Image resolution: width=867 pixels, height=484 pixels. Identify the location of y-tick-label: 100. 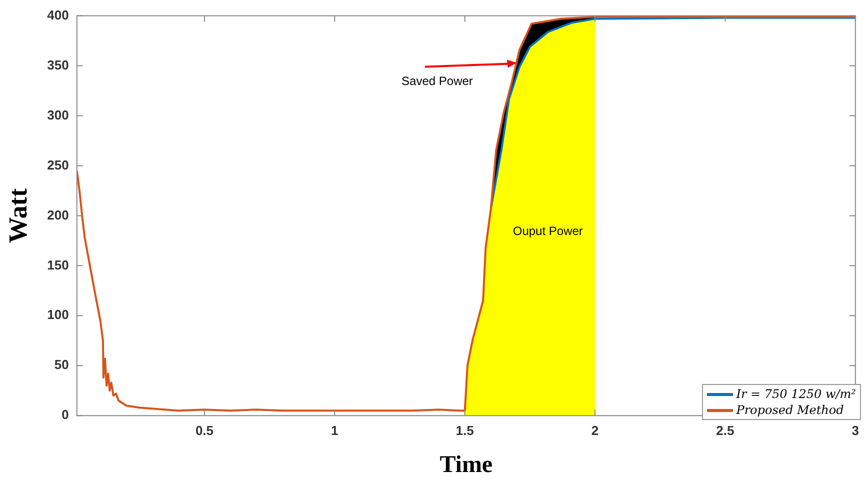
(58, 314).